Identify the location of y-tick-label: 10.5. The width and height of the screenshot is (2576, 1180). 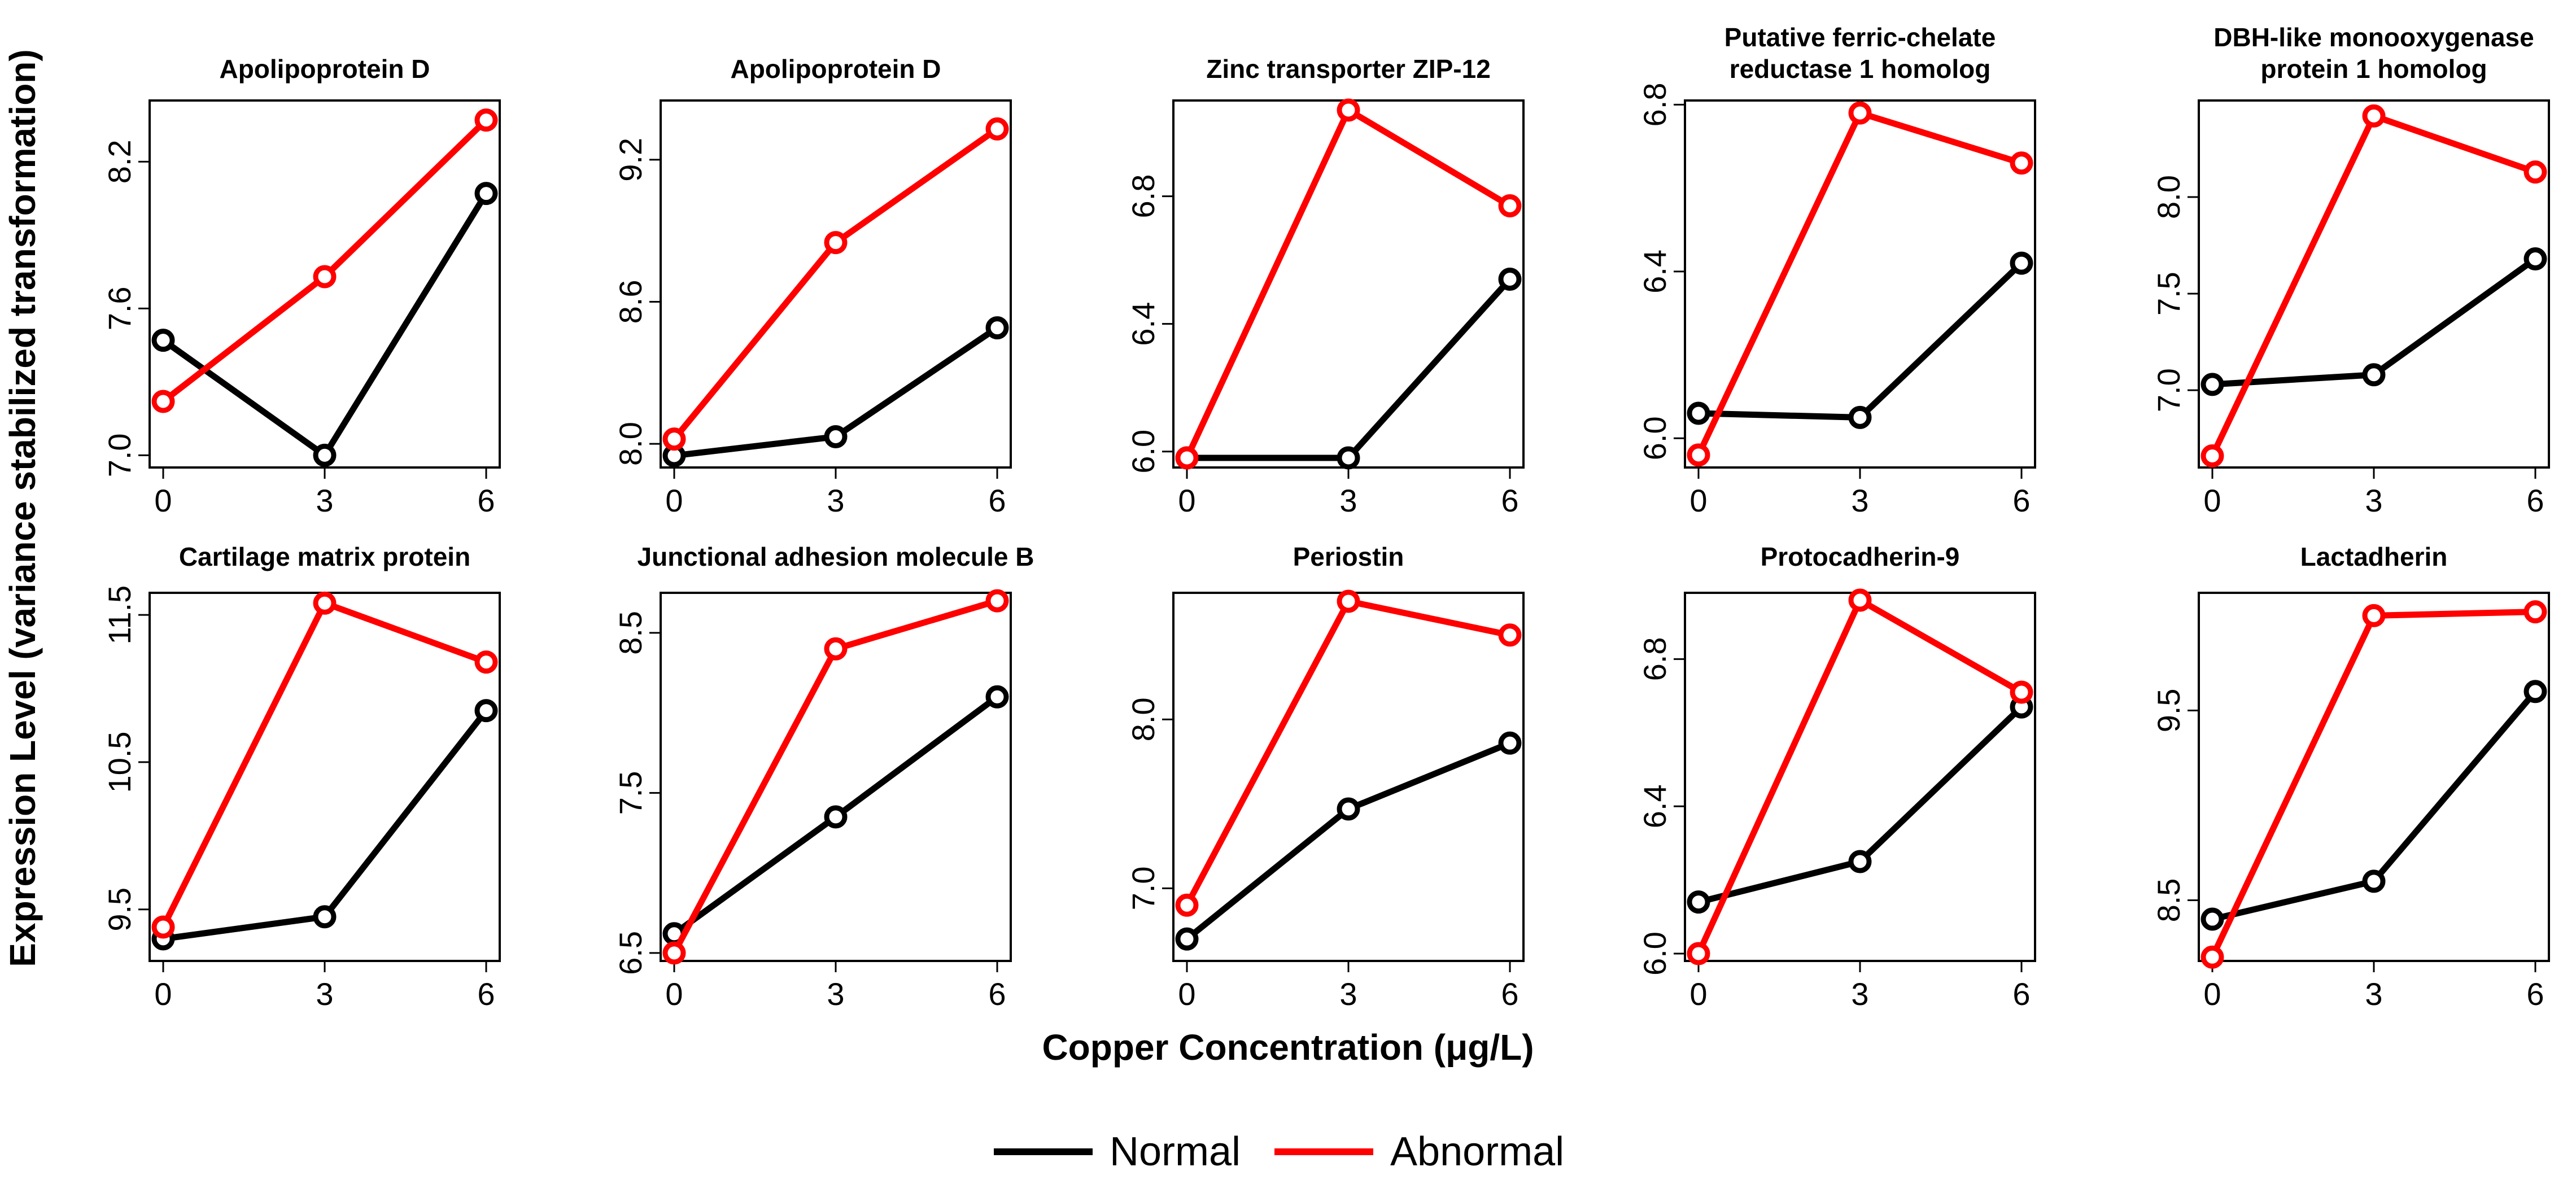
(120, 762).